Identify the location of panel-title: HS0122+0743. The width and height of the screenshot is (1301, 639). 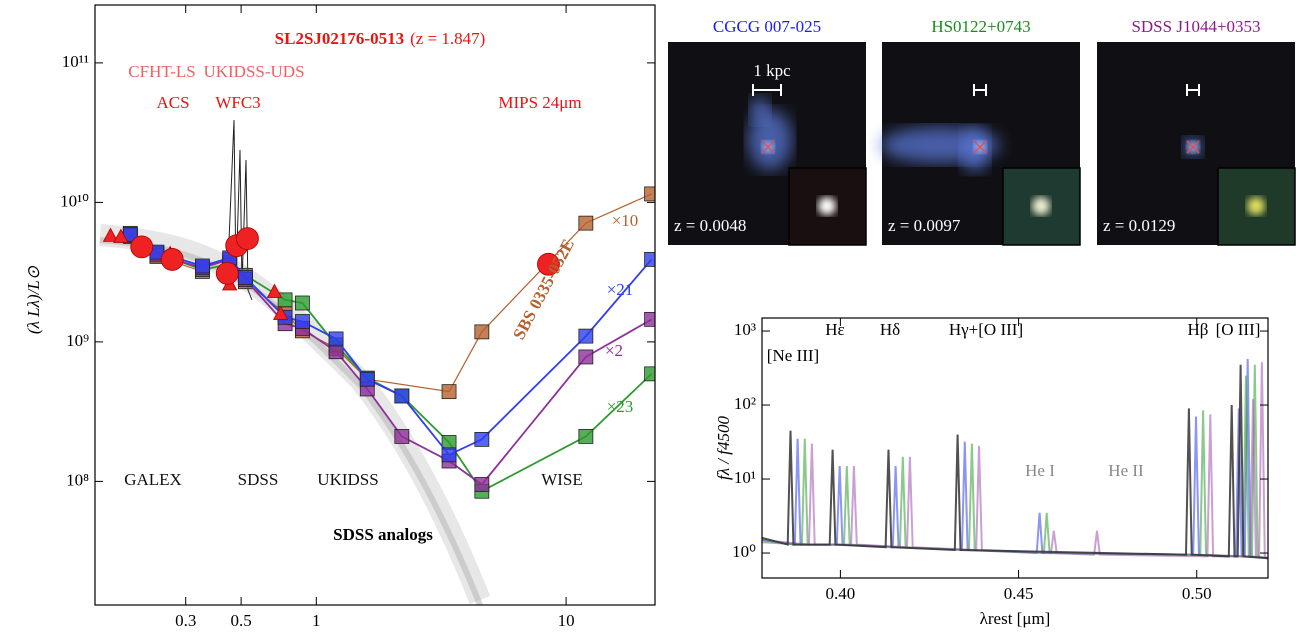
(980, 26).